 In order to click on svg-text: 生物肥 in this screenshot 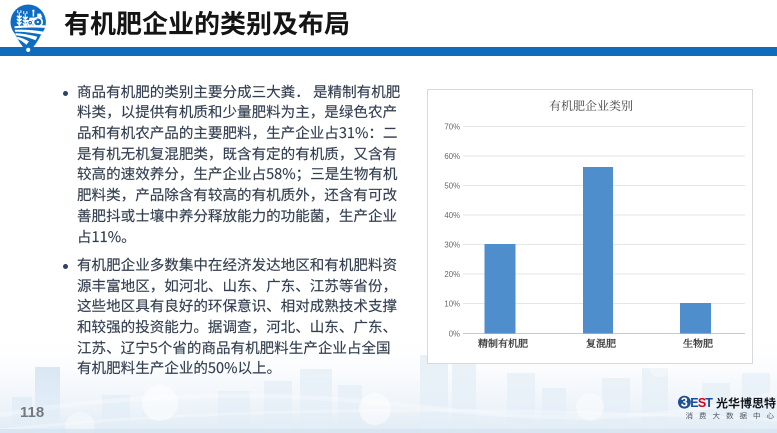, I will do `click(698, 342)`.